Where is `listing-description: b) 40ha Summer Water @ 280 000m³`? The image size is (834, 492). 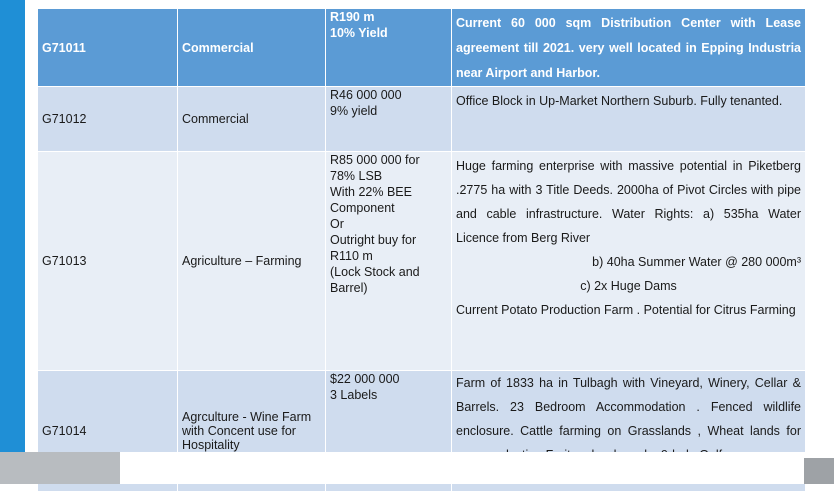
listing-description: b) 40ha Summer Water @ 280 000m³ is located at coordinates (696, 262).